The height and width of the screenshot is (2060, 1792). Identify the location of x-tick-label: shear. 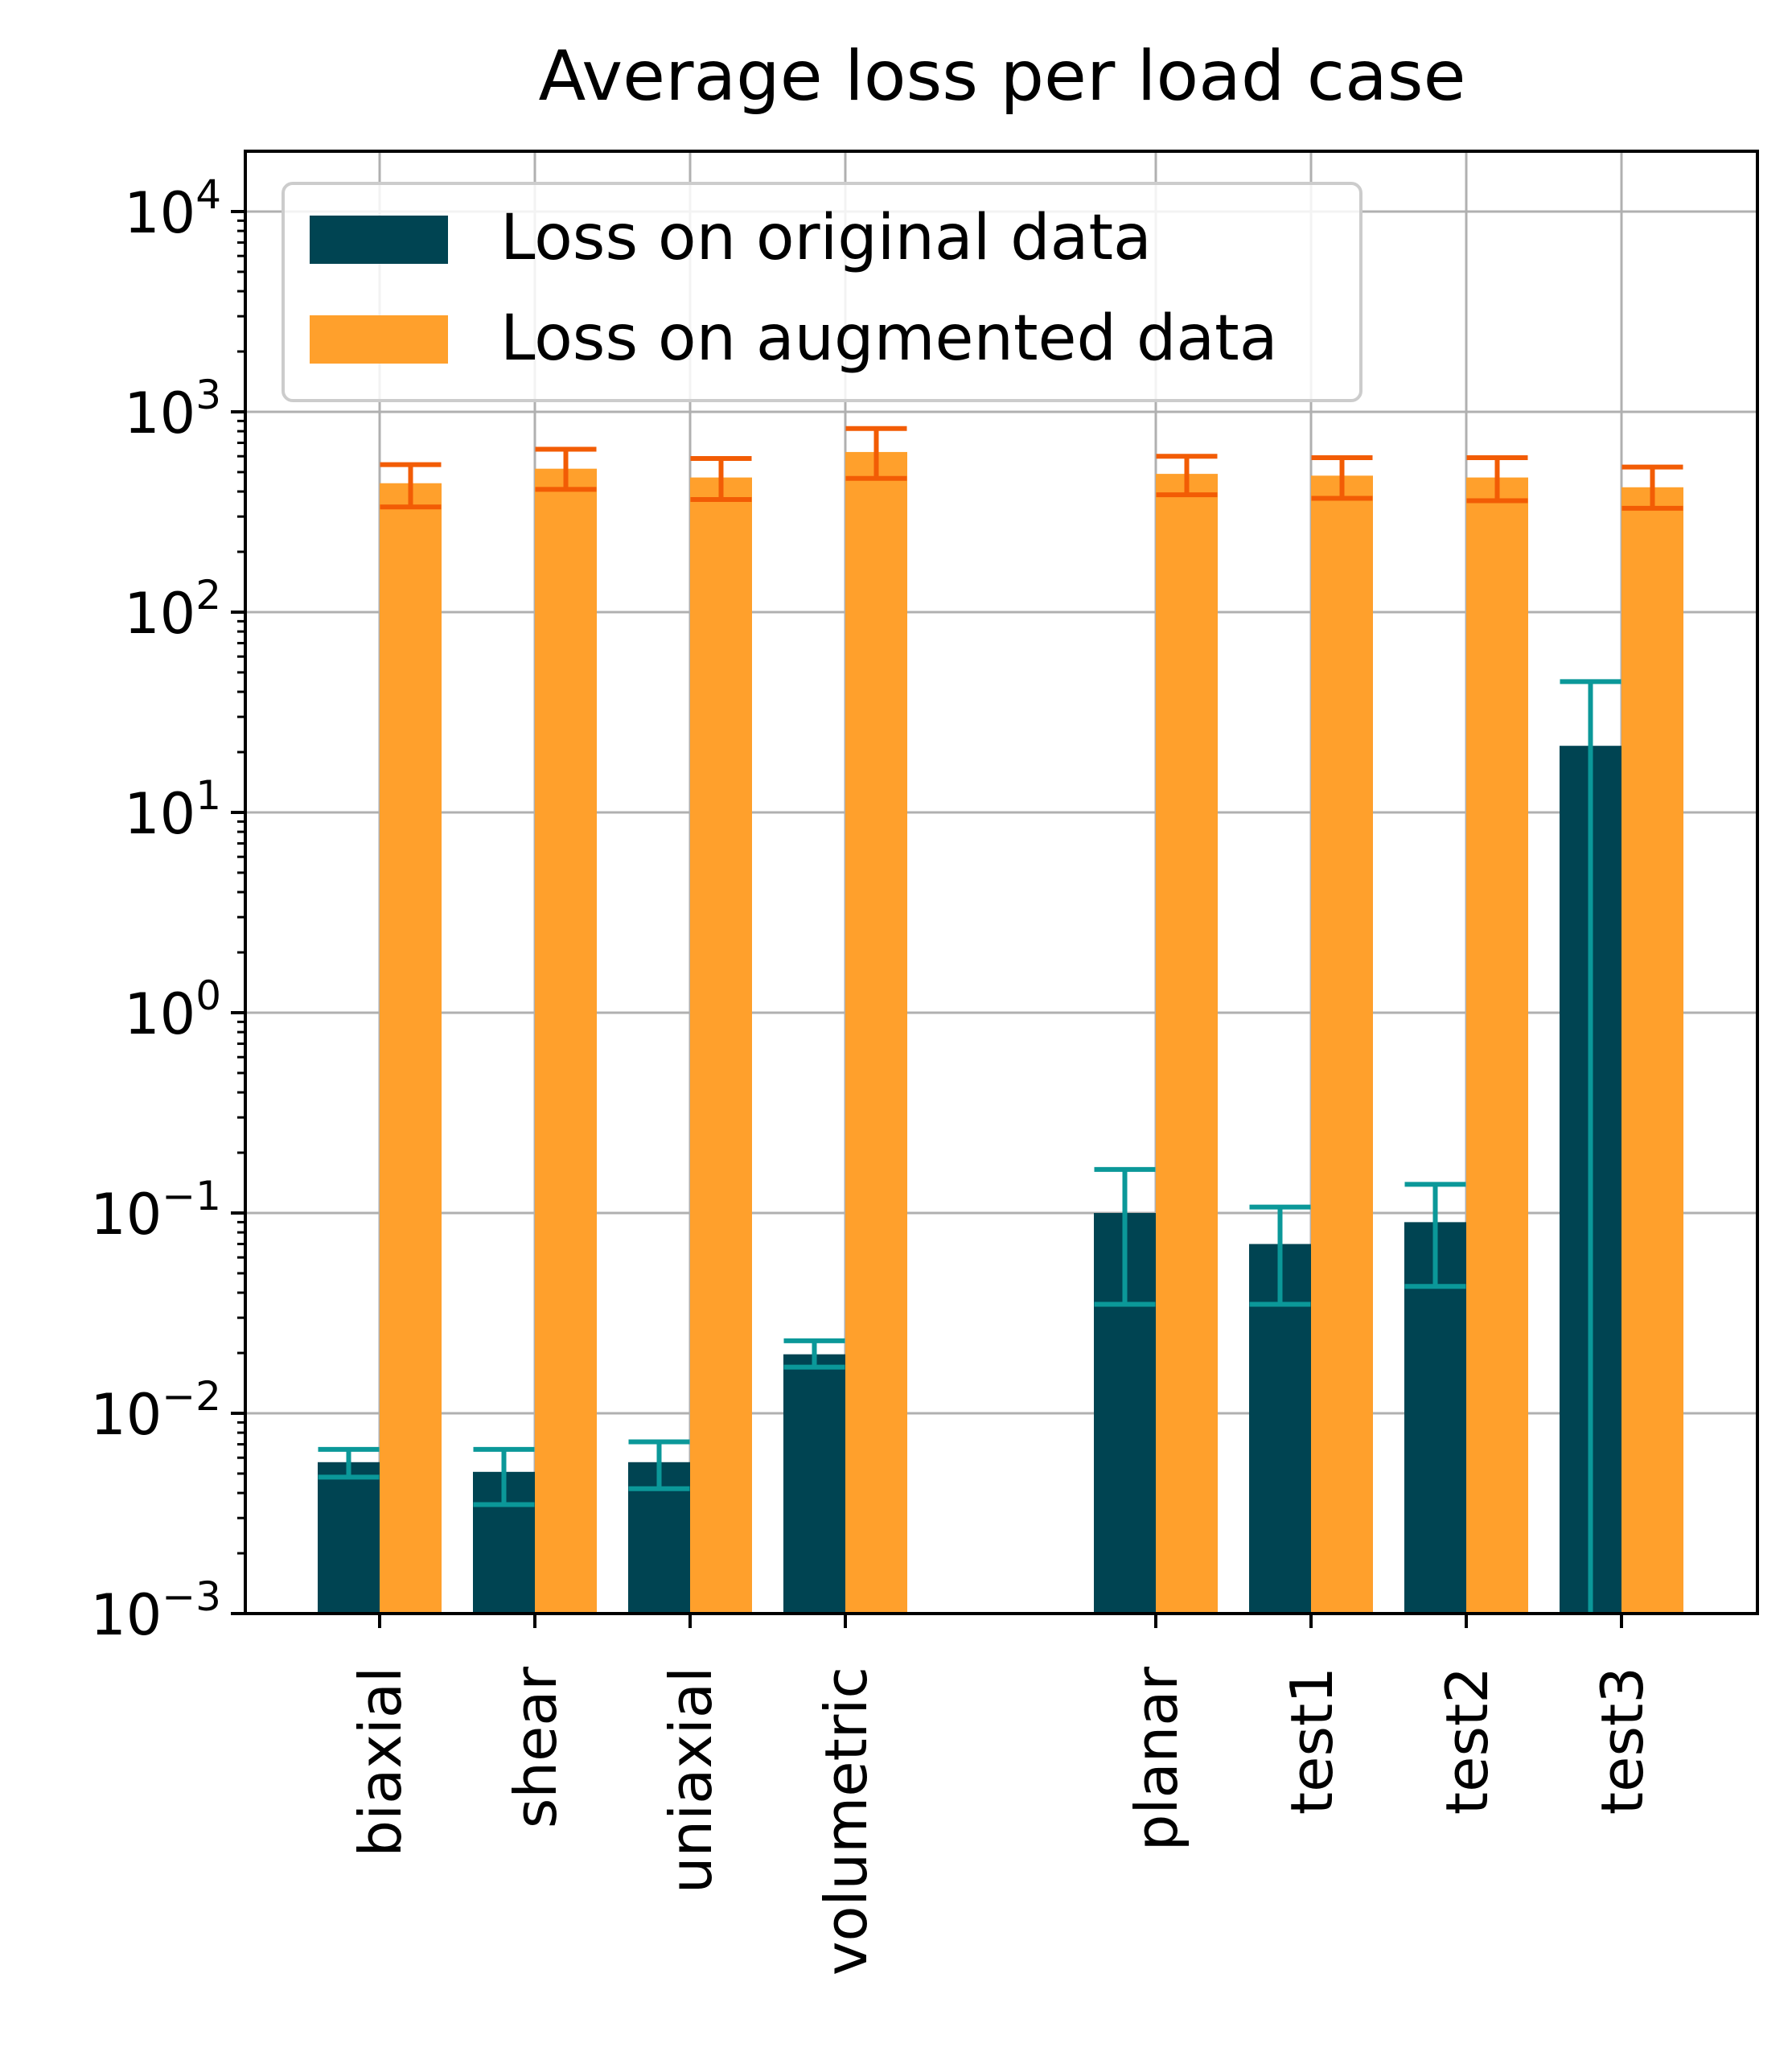
(535, 1748).